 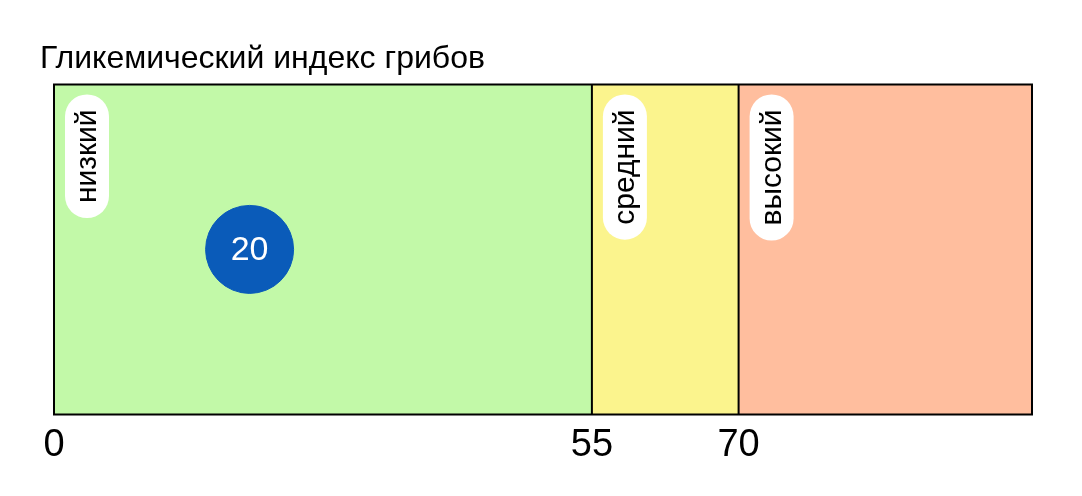 What do you see at coordinates (86, 156) in the screenshot?
I see `band-label: низкий` at bounding box center [86, 156].